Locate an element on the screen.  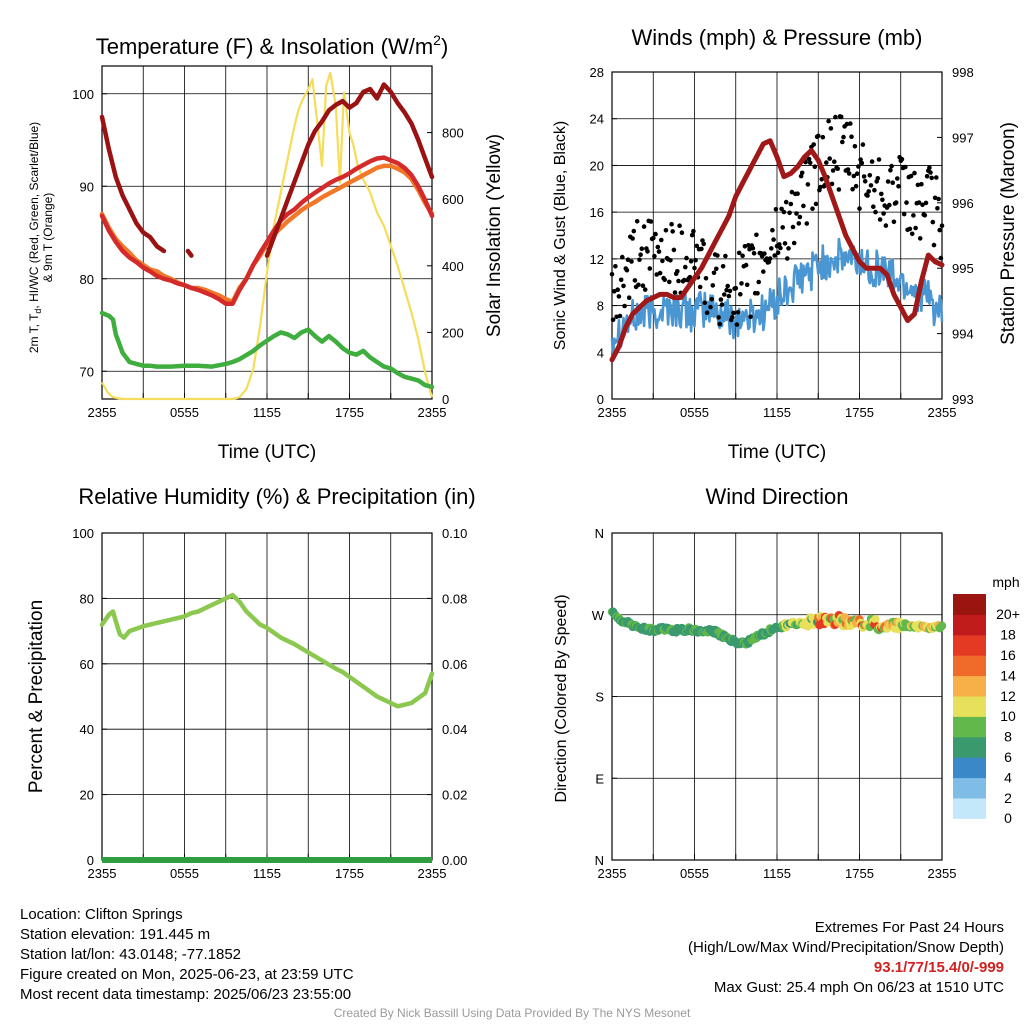
colorbar-tick-7: 14 is located at coordinates (1008, 675).